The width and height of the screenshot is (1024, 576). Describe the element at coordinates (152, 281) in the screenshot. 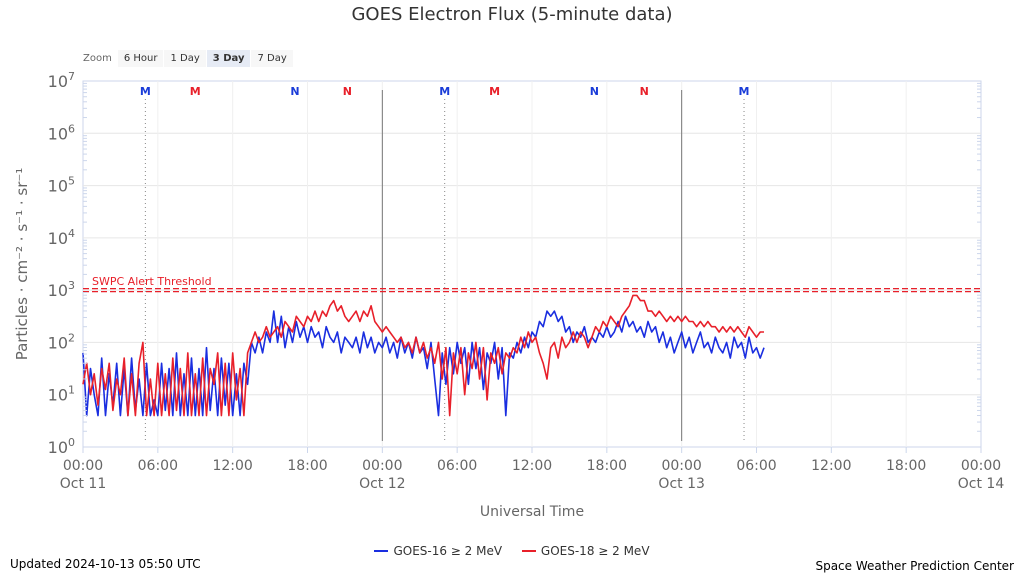

I see `threshold-label: SWPC Alert Threshold` at that location.